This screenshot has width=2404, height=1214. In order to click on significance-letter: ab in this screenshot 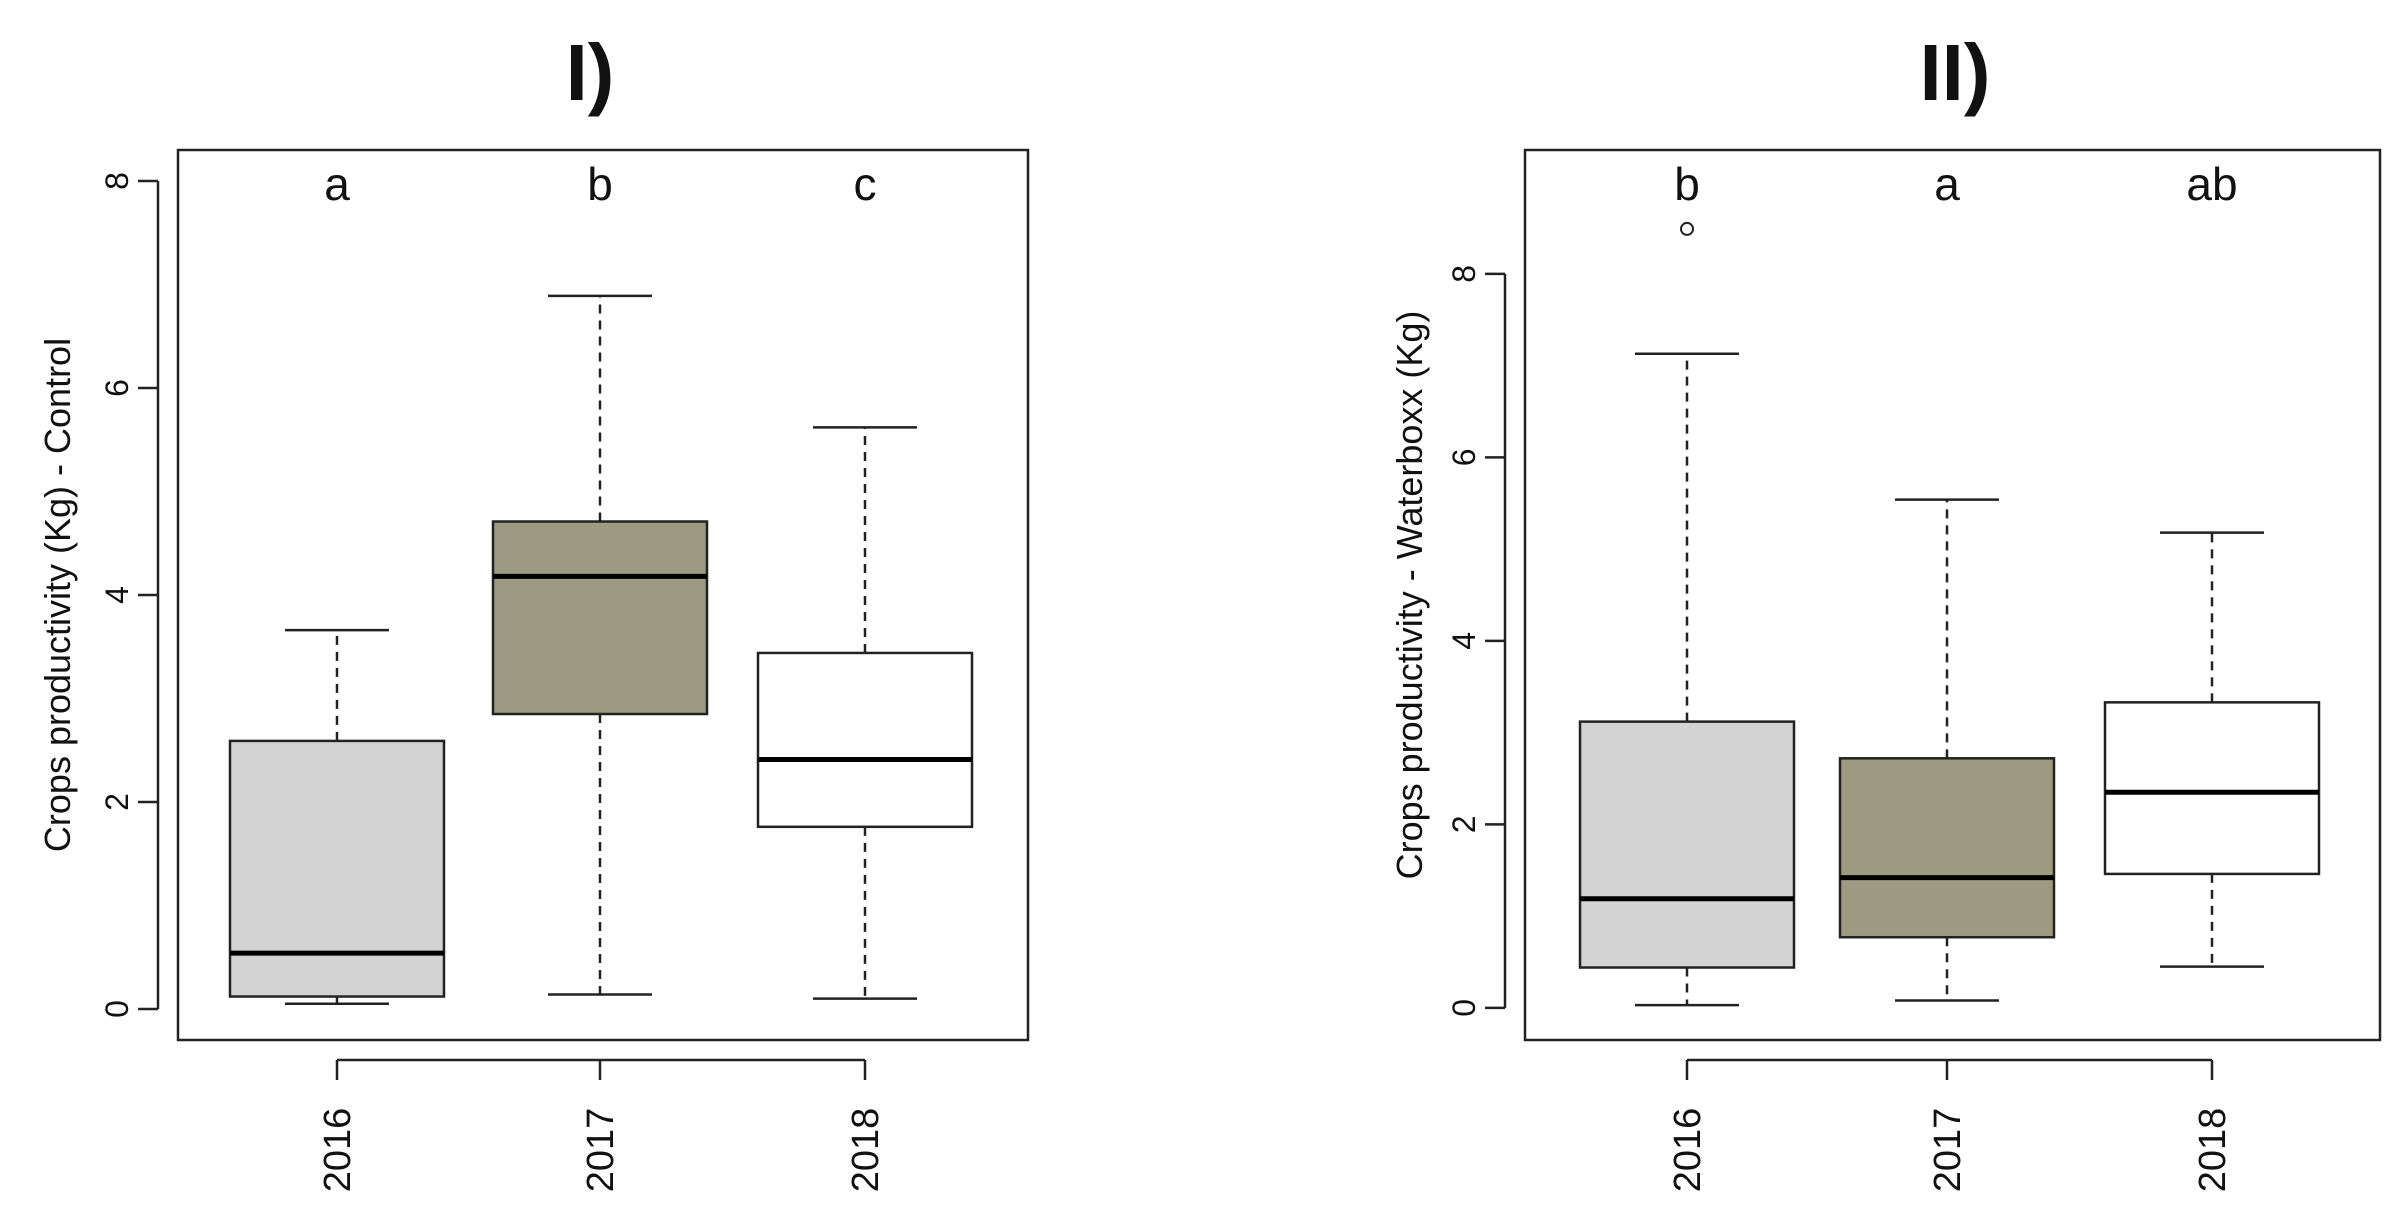, I will do `click(2211, 184)`.